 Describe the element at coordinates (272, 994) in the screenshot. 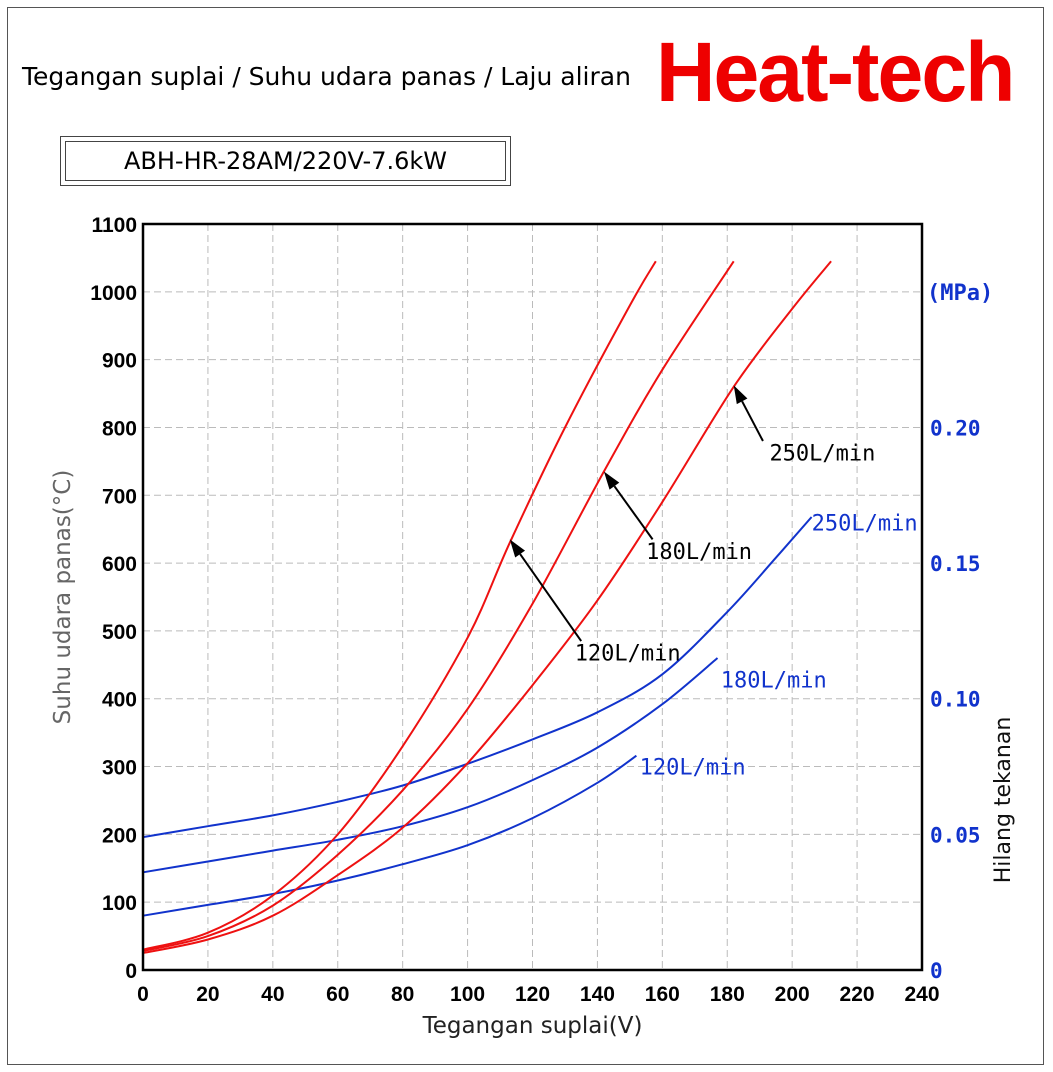

I see `x-tick-label: 40` at that location.